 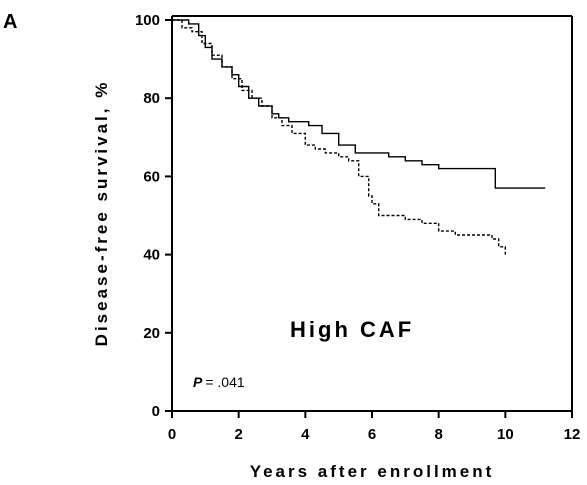 What do you see at coordinates (505, 434) in the screenshot?
I see `x-tick-label-5: 10` at bounding box center [505, 434].